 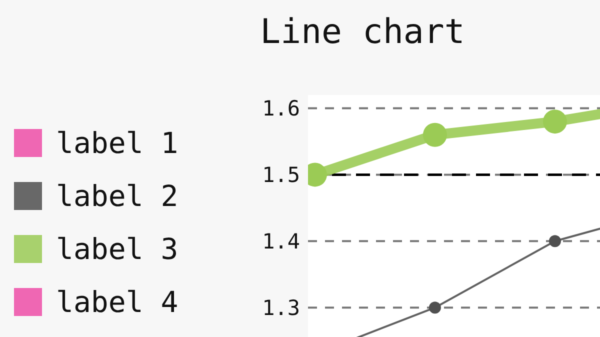 What do you see at coordinates (117, 301) in the screenshot?
I see `legend-label: label 4` at bounding box center [117, 301].